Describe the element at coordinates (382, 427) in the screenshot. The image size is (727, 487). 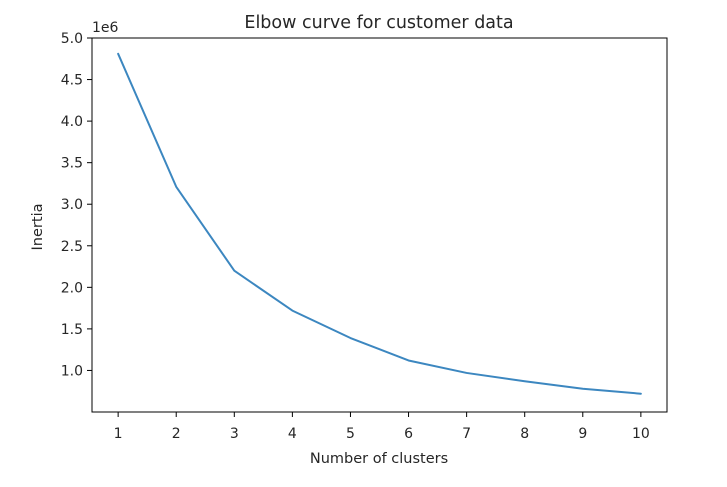
I see `x-ticks: 1 2 3 4 5 6 7 8 9 10` at that location.